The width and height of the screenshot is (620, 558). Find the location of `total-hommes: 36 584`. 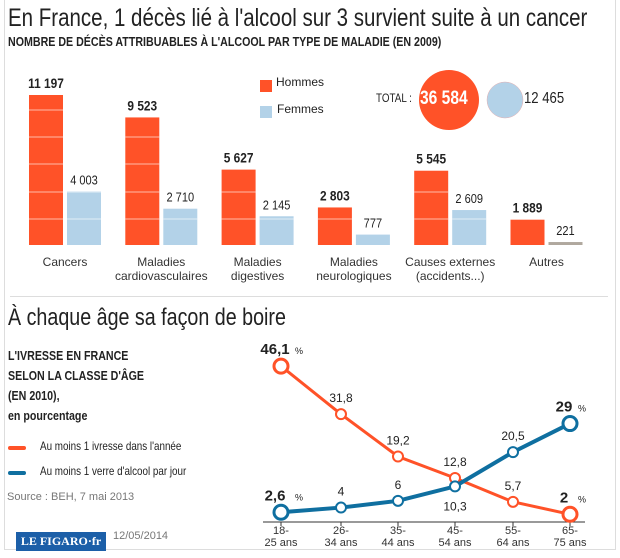

total-hommes: 36 584 is located at coordinates (444, 98).